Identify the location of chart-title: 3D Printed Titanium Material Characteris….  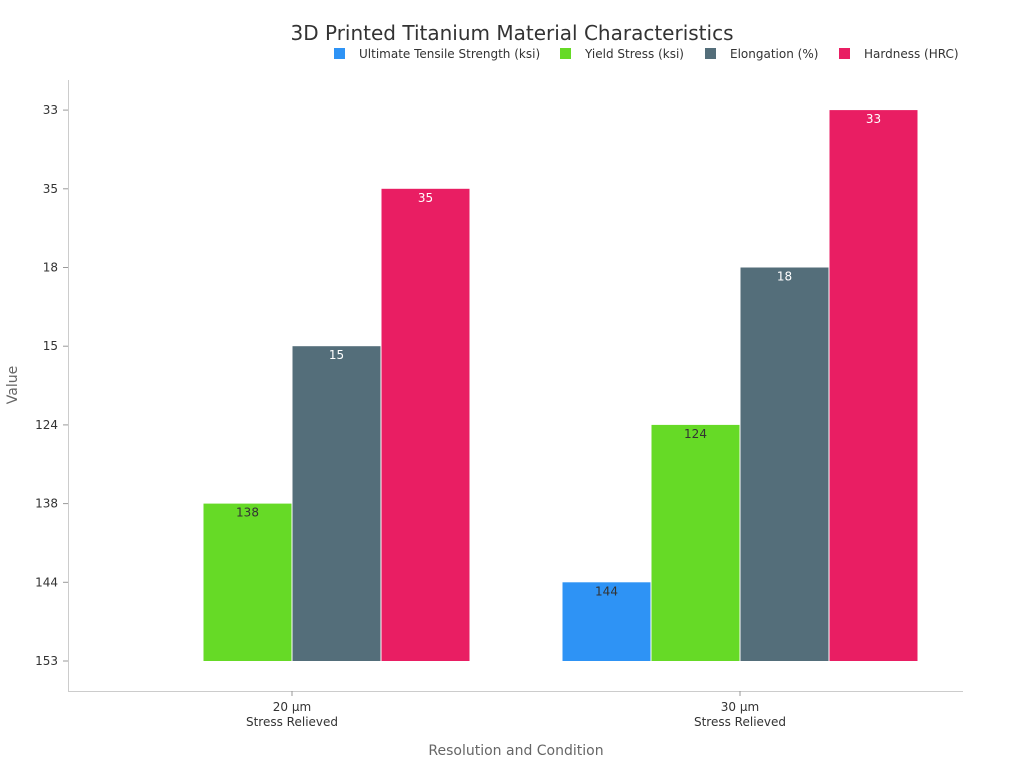
(512, 33).